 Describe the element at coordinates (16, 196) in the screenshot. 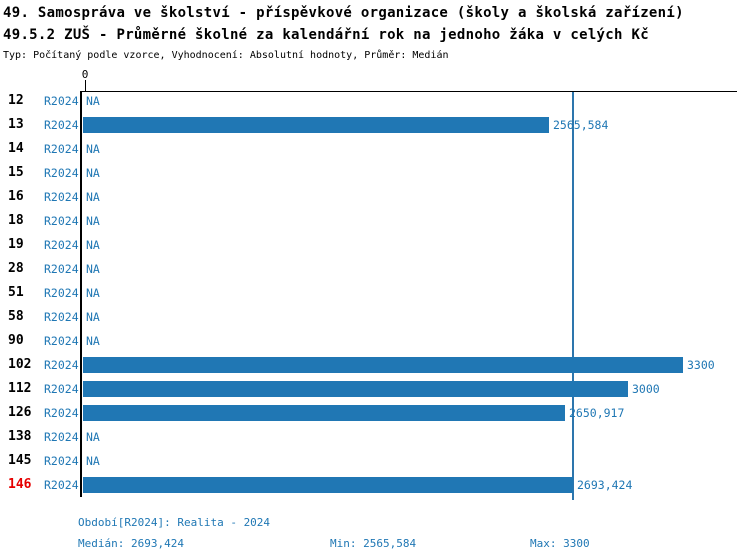

I see `row-category-label: 16` at that location.